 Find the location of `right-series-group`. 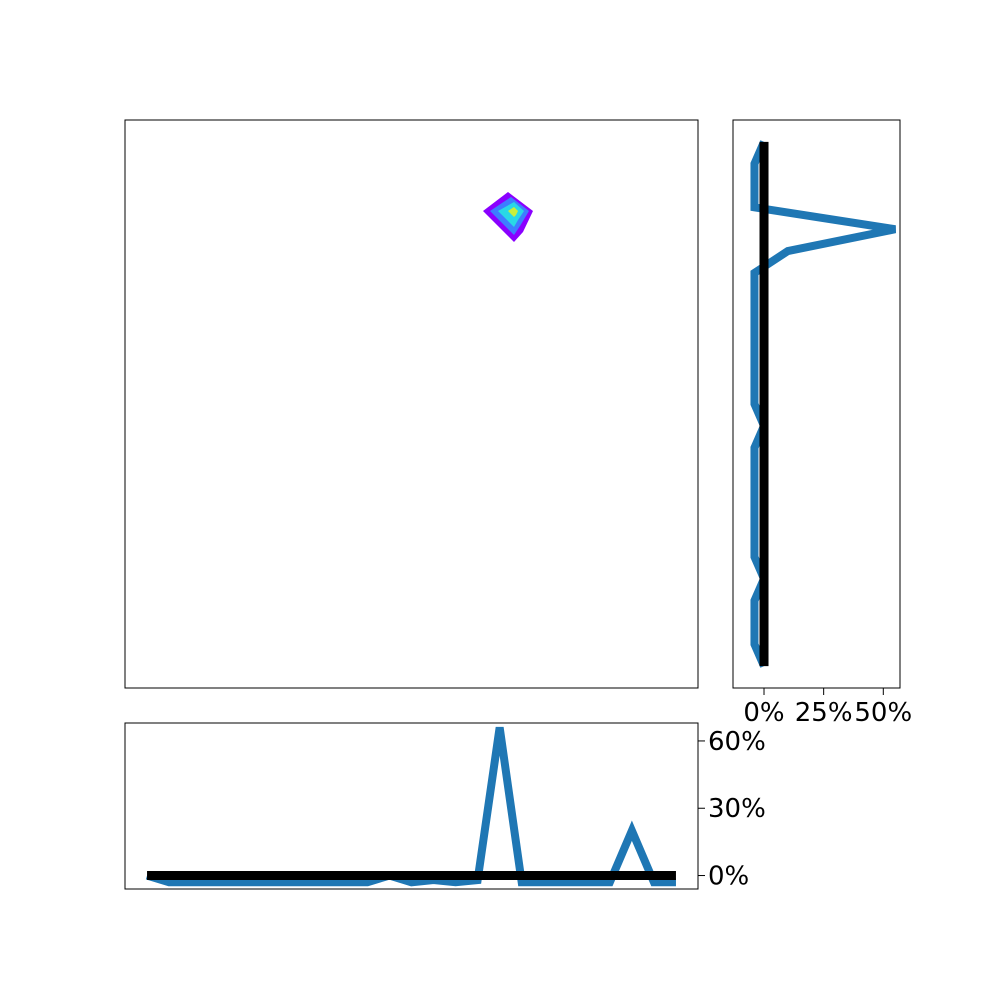

right-series-group is located at coordinates (823, 404).